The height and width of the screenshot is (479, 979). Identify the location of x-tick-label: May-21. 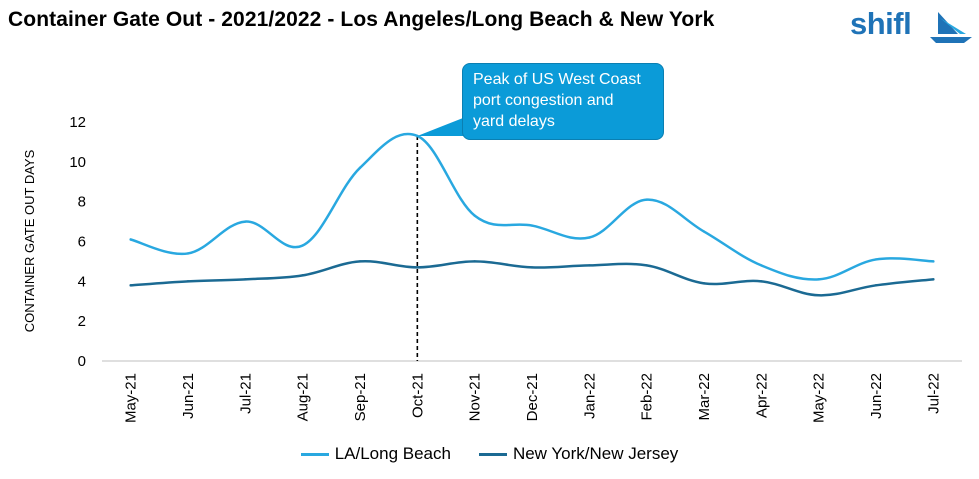
(131, 398).